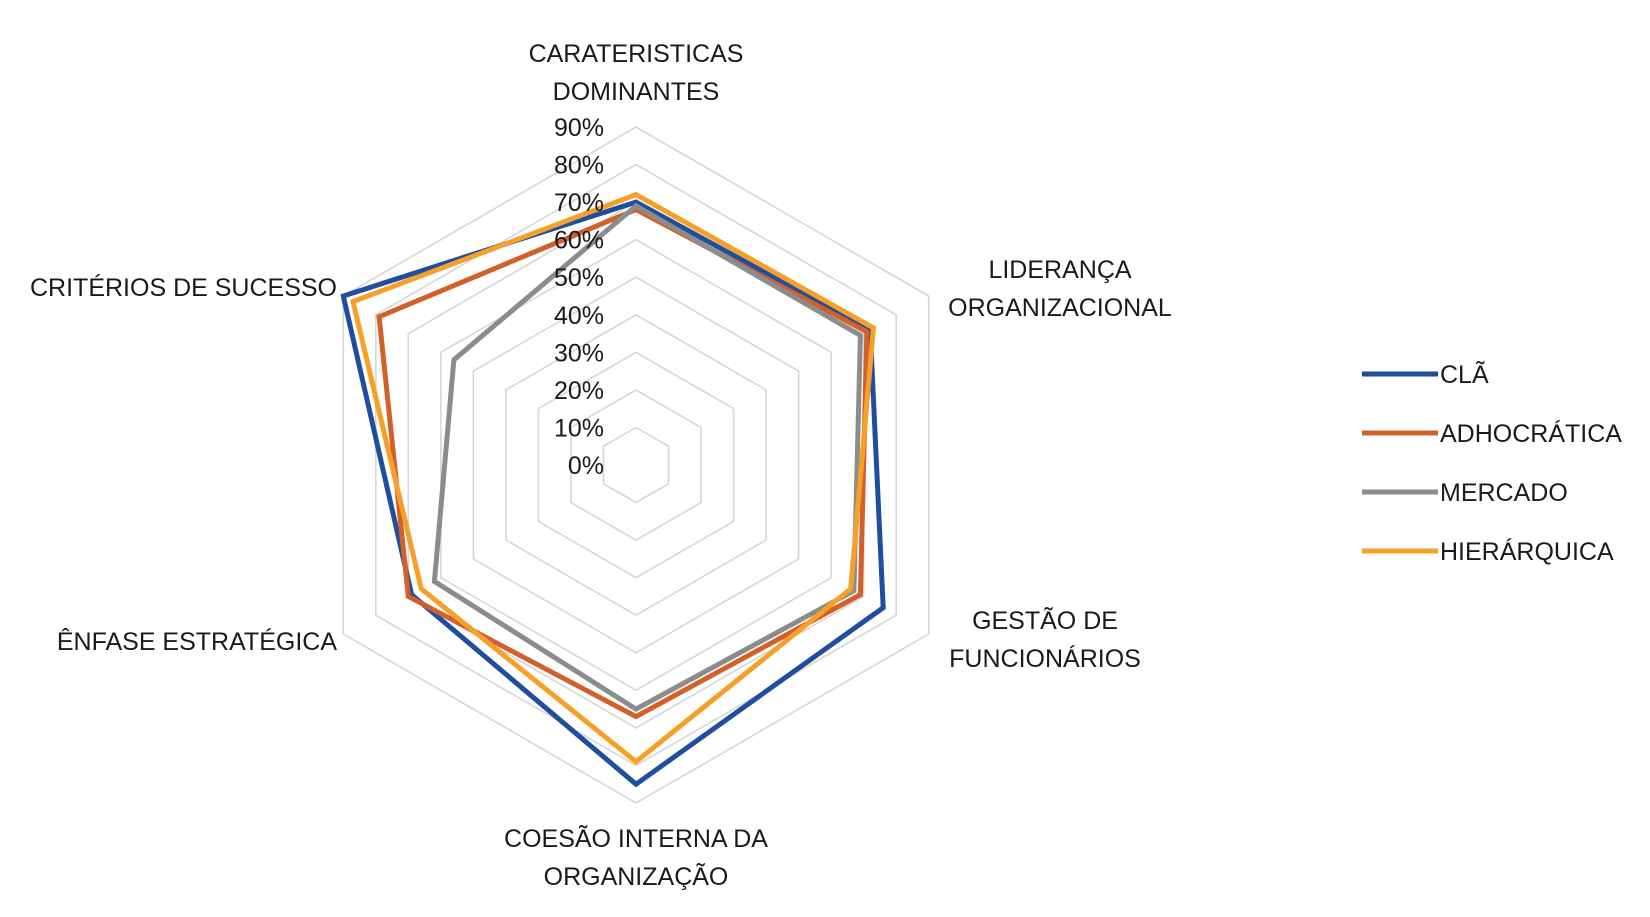  What do you see at coordinates (579, 428) in the screenshot?
I see `tick-label: 10%` at bounding box center [579, 428].